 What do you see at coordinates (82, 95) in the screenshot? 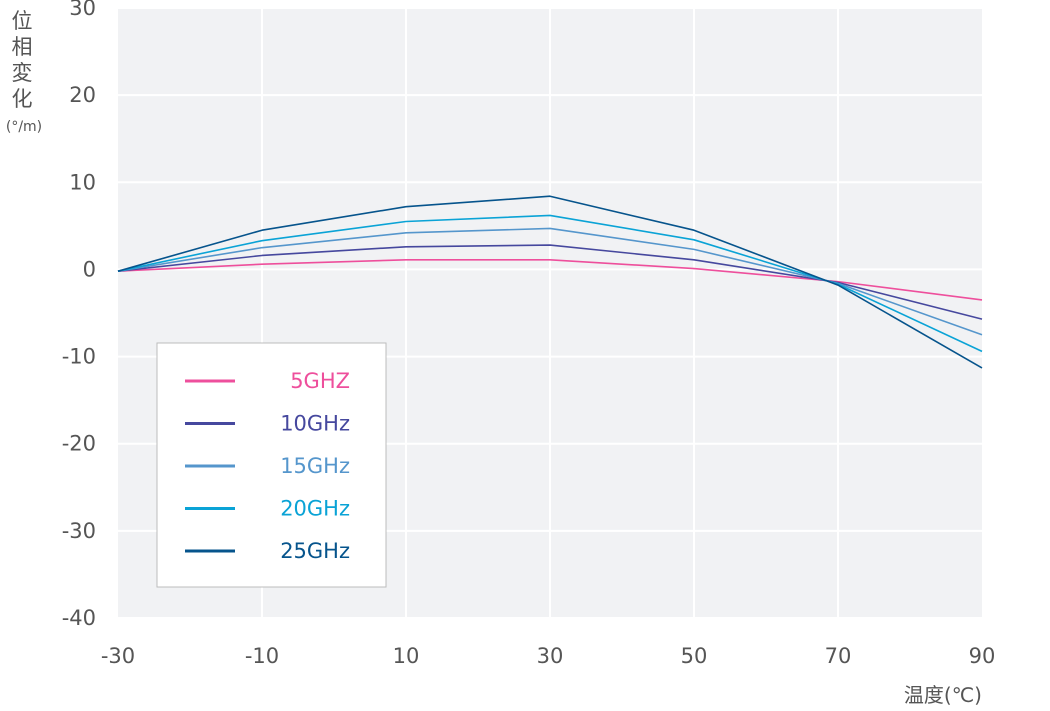
I see `y-tick-label: 20` at bounding box center [82, 95].